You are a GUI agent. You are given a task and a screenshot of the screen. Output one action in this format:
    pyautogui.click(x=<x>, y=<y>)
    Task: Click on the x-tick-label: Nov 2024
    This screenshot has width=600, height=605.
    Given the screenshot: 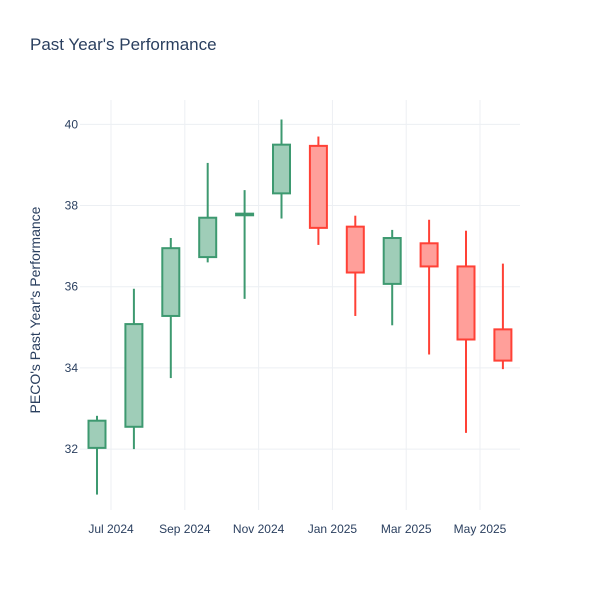 What is the action you would take?
    pyautogui.click(x=259, y=529)
    